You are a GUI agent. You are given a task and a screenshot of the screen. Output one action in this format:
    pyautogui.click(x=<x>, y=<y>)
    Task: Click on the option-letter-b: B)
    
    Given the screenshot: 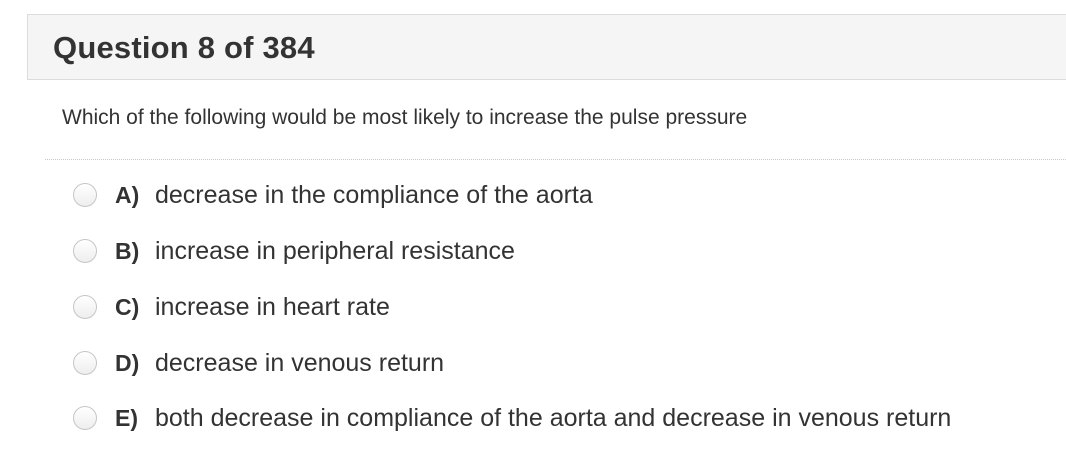 What is the action you would take?
    pyautogui.click(x=127, y=251)
    